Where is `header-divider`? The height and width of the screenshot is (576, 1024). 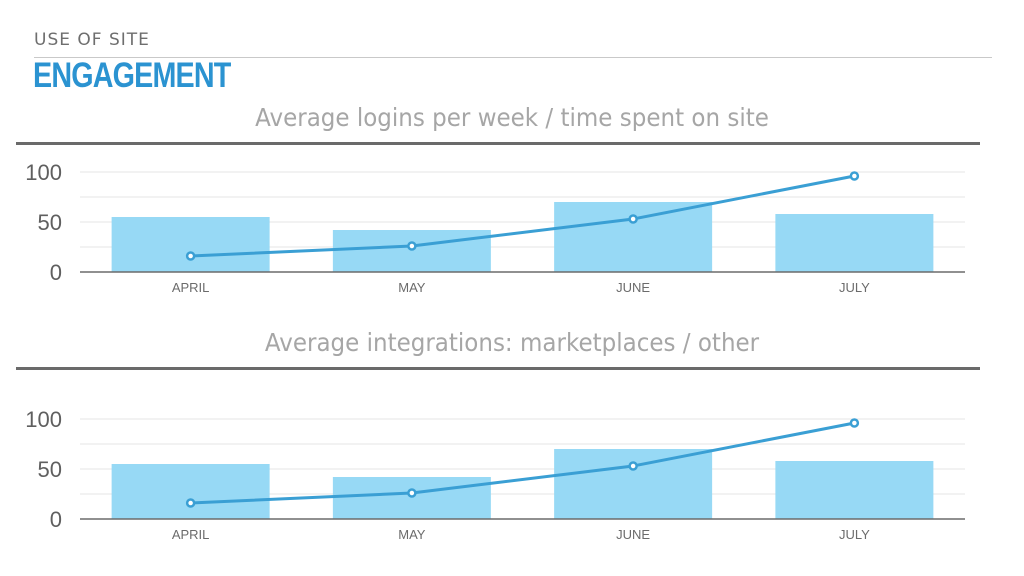
header-divider is located at coordinates (513, 57).